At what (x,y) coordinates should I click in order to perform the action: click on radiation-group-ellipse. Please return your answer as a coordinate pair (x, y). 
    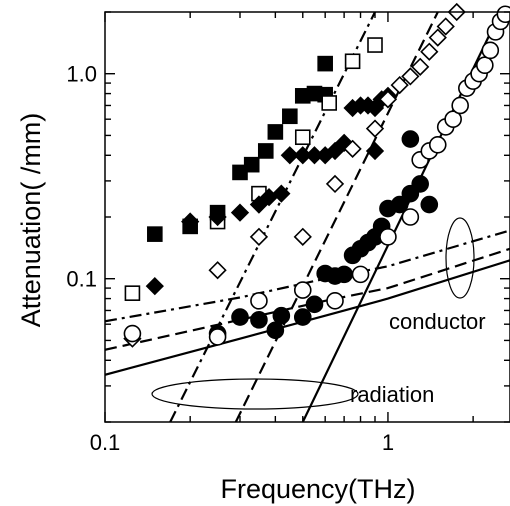
    Looking at the image, I should click on (255, 394).